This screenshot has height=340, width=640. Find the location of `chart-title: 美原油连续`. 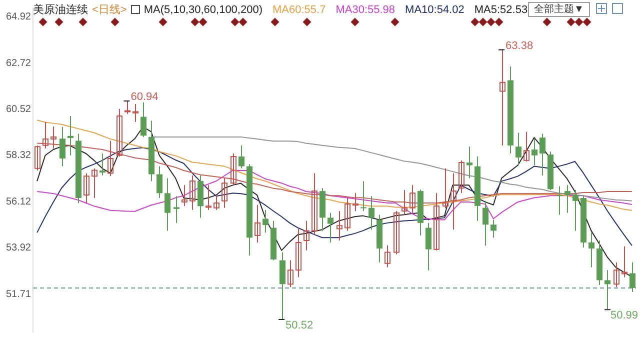

chart-title: 美原油连续 is located at coordinates (60, 9).